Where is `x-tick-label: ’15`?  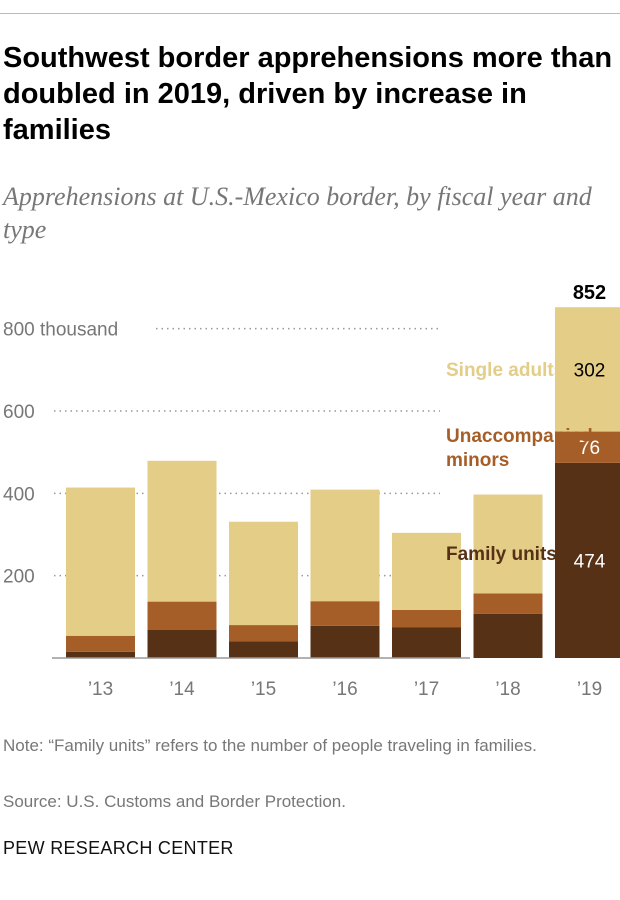
x-tick-label: ’15 is located at coordinates (263, 689).